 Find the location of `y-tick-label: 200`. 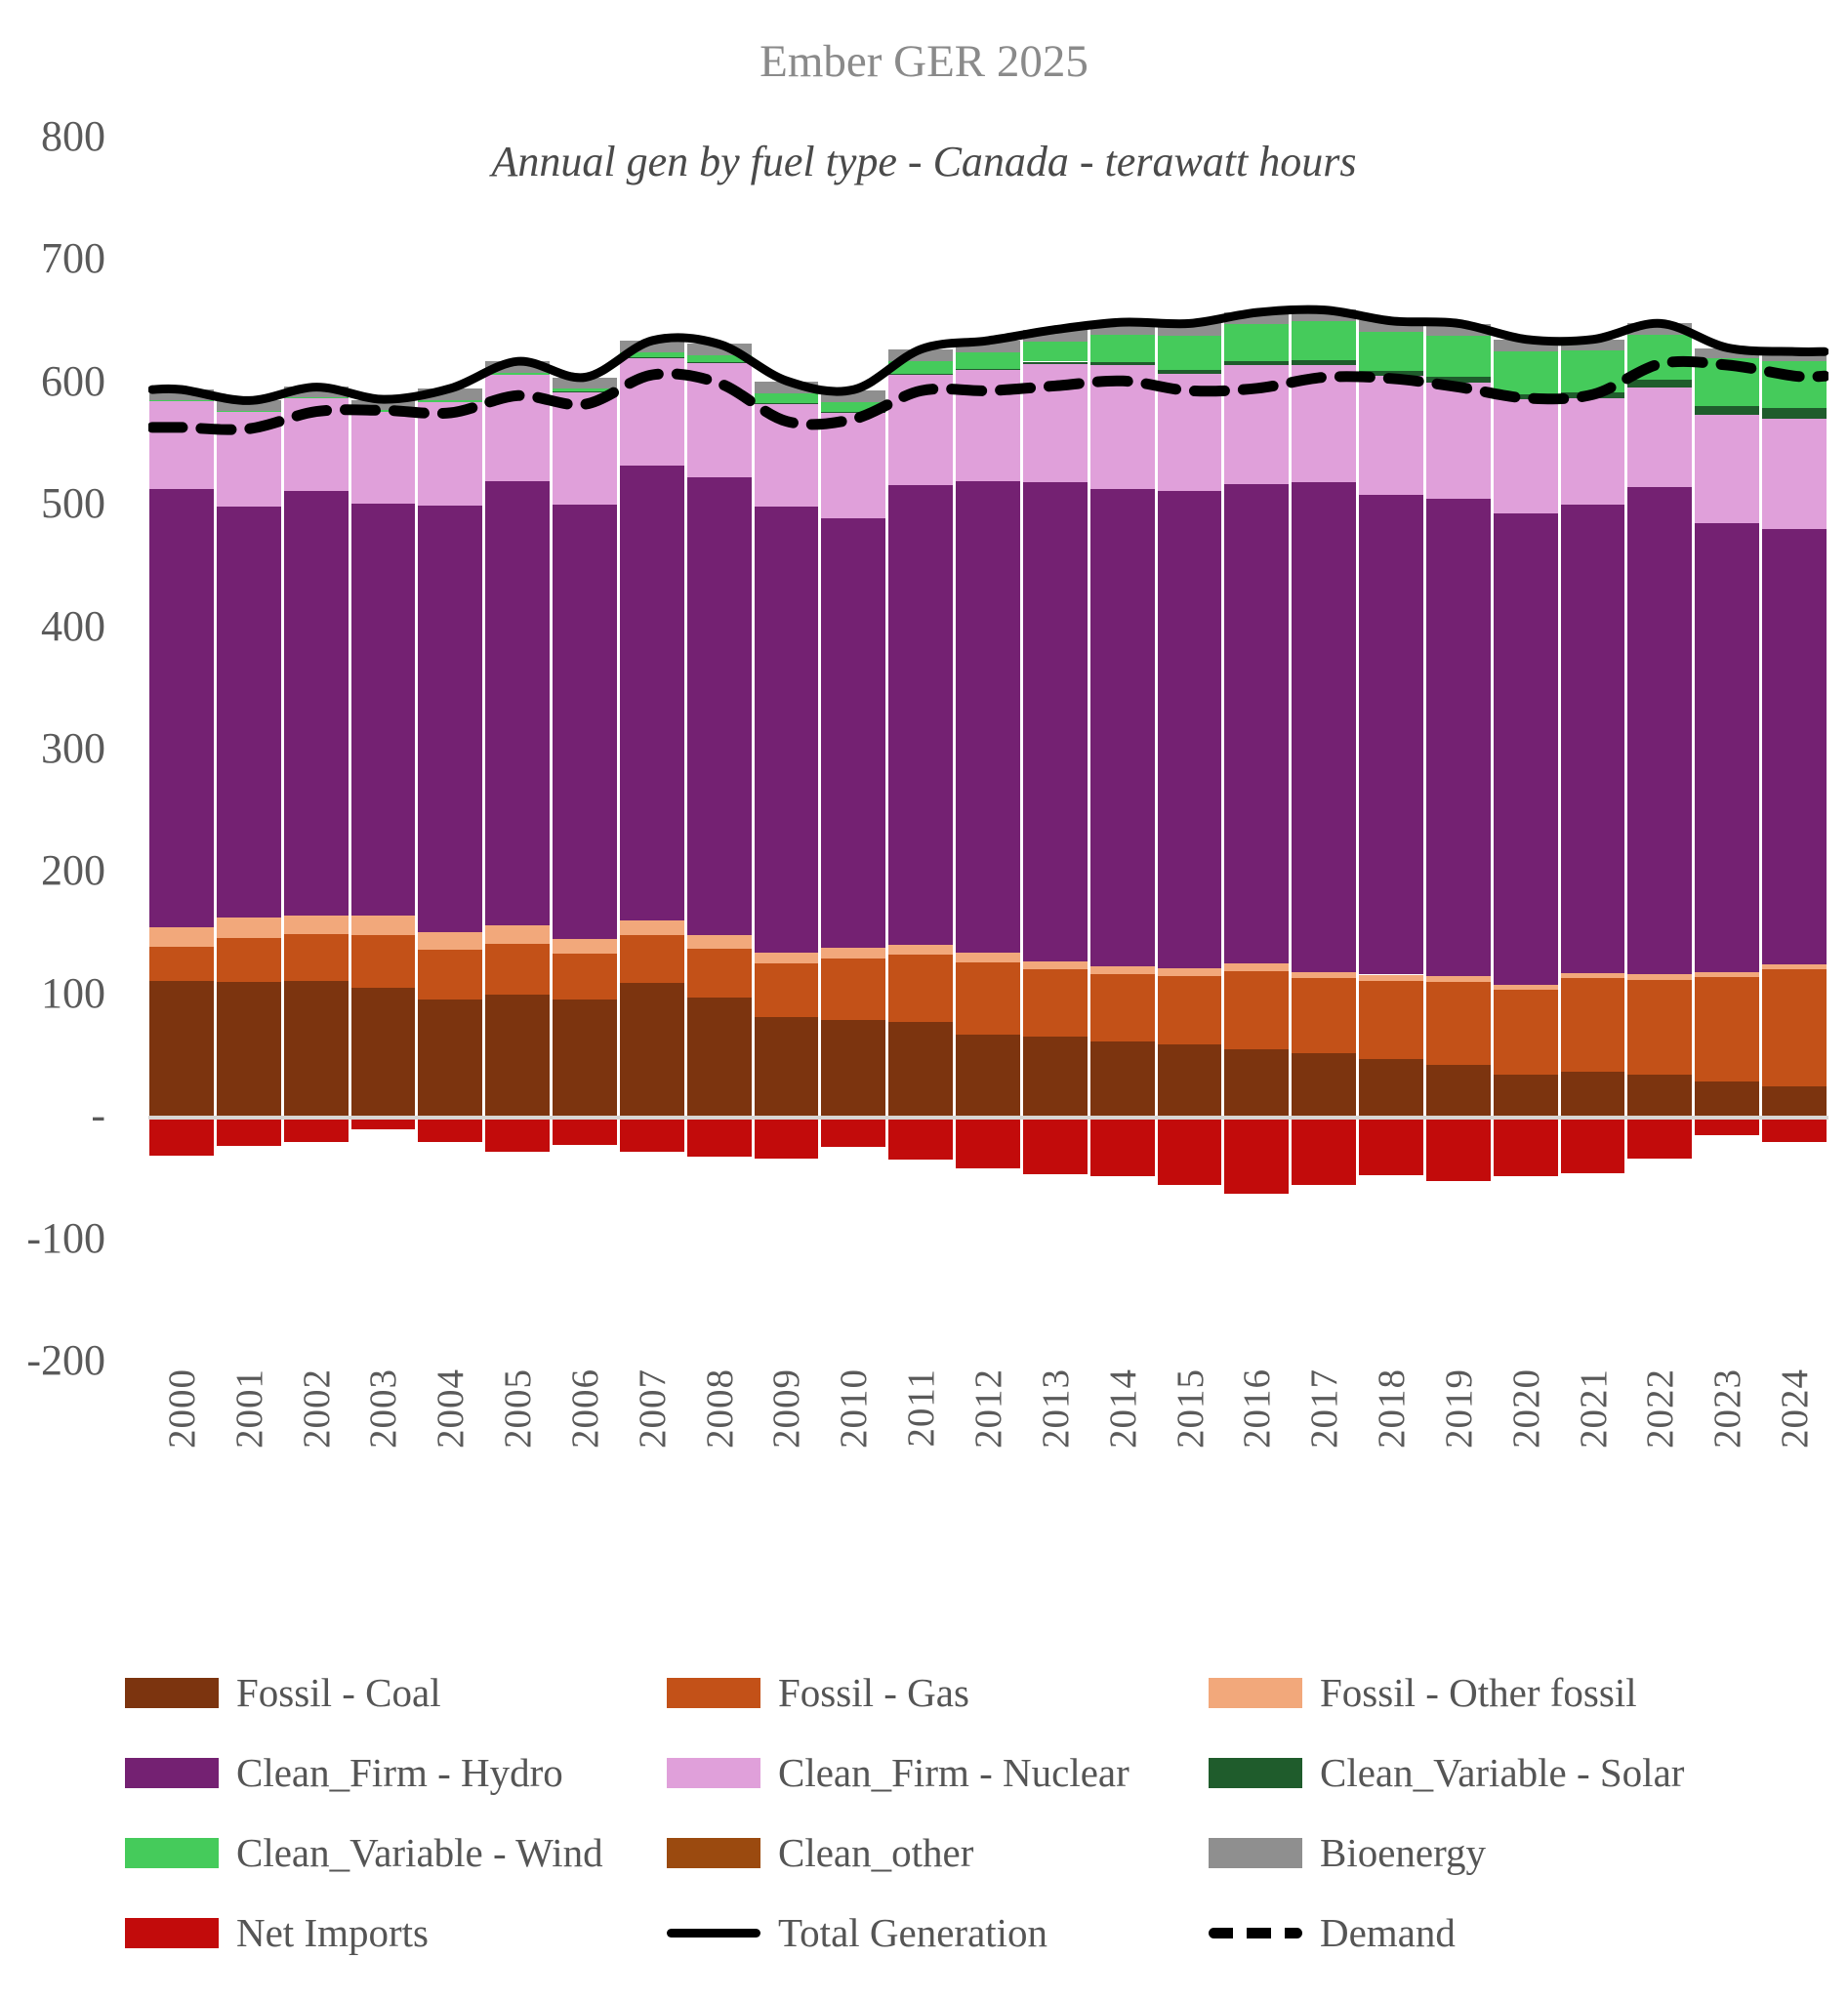

y-tick-label: 200 is located at coordinates (73, 870).